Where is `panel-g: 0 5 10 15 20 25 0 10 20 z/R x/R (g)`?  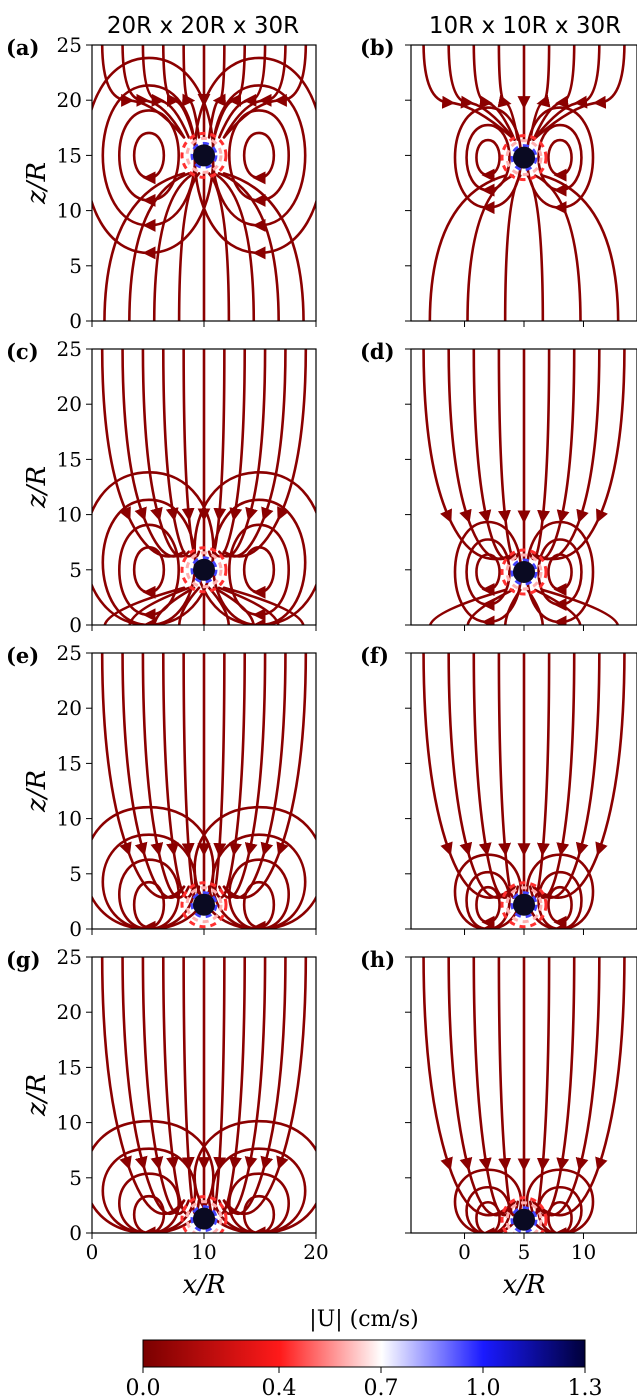
panel-g: 0 5 10 15 20 25 0 10 20 z/R x/R (g) is located at coordinates (167, 1122).